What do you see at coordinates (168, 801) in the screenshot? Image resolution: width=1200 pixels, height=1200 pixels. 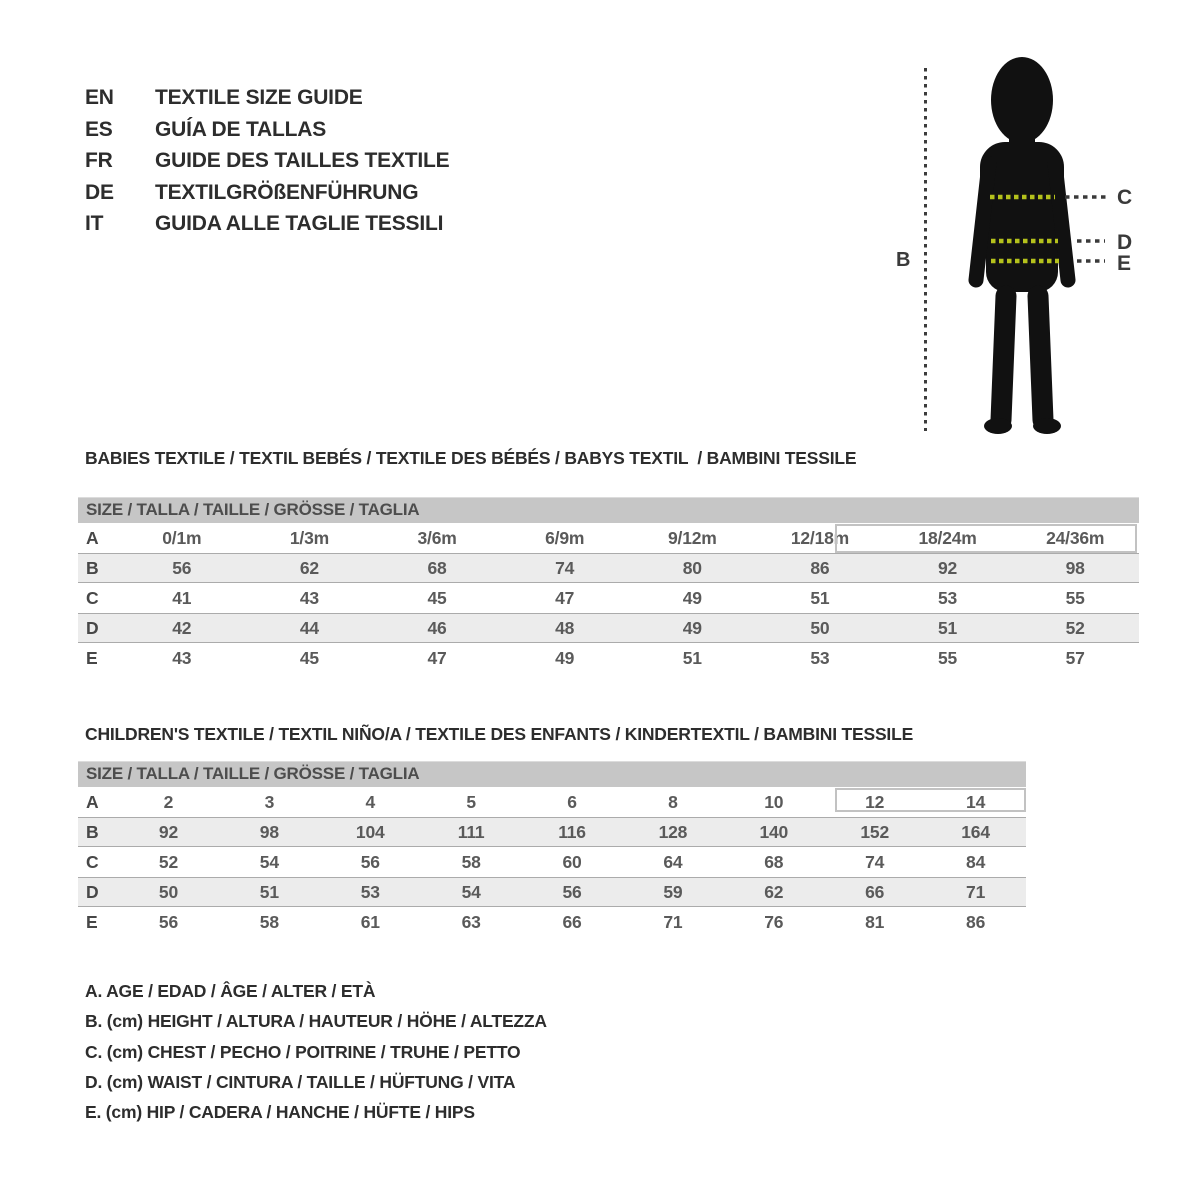 I see `table-cell: 2` at bounding box center [168, 801].